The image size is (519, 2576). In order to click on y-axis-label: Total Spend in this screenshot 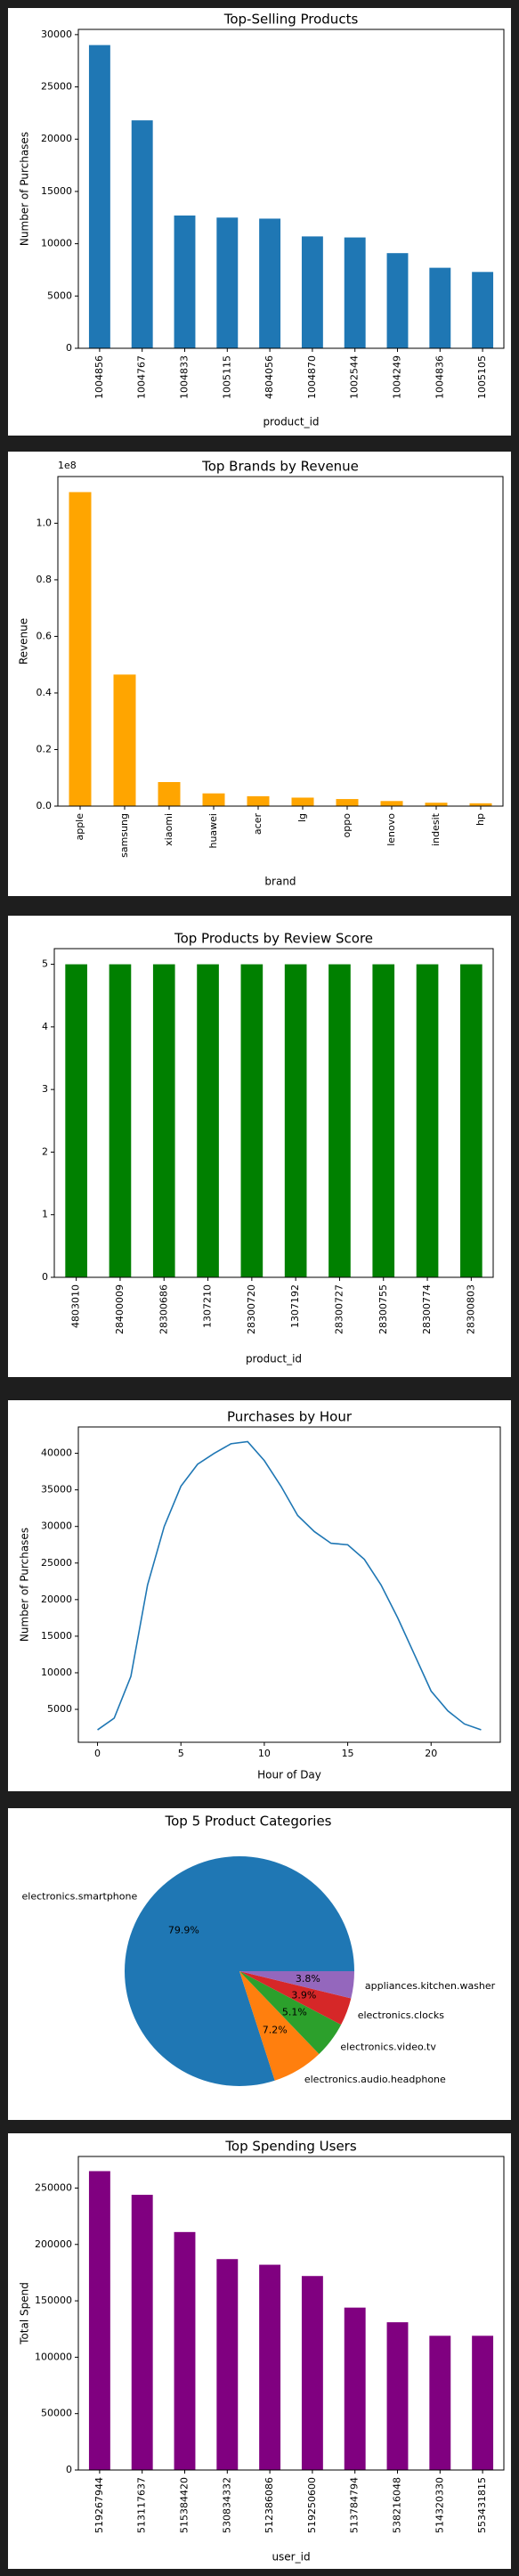, I will do `click(25, 2314)`.